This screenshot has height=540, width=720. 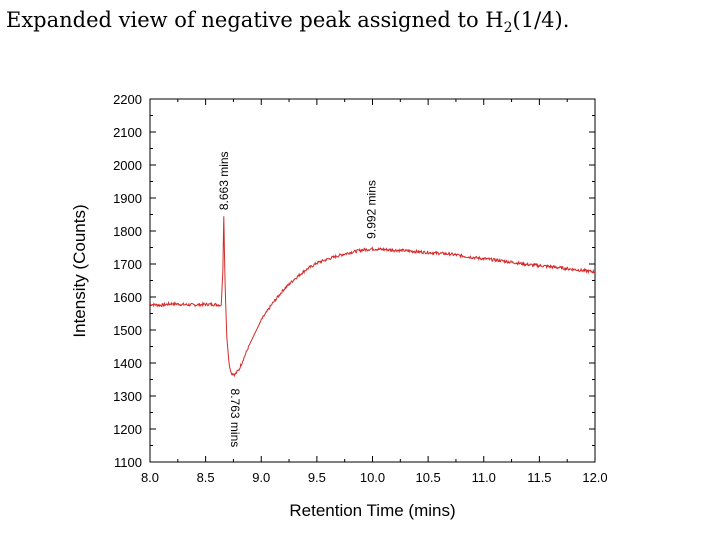 I want to click on x-axis-title: Retention Time (mins), so click(x=372, y=510).